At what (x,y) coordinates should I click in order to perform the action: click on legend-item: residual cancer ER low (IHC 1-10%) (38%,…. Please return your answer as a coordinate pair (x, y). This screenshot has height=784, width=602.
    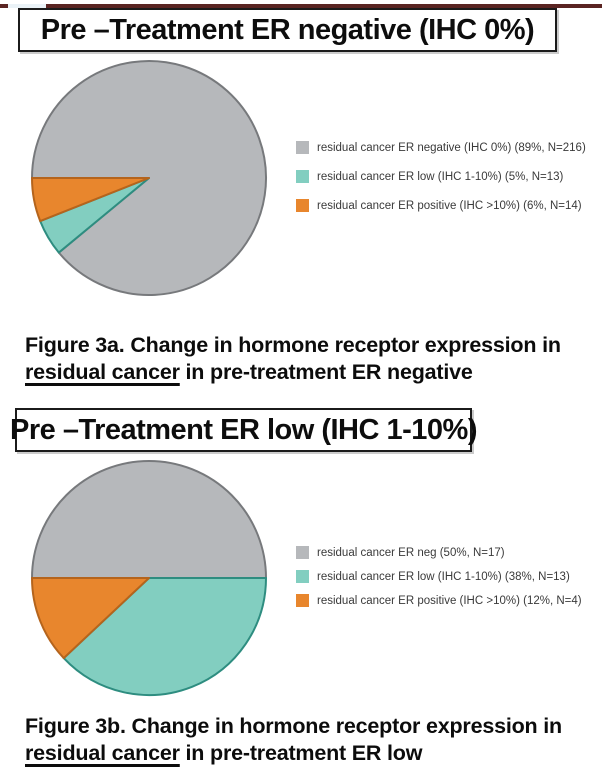
    Looking at the image, I should click on (439, 576).